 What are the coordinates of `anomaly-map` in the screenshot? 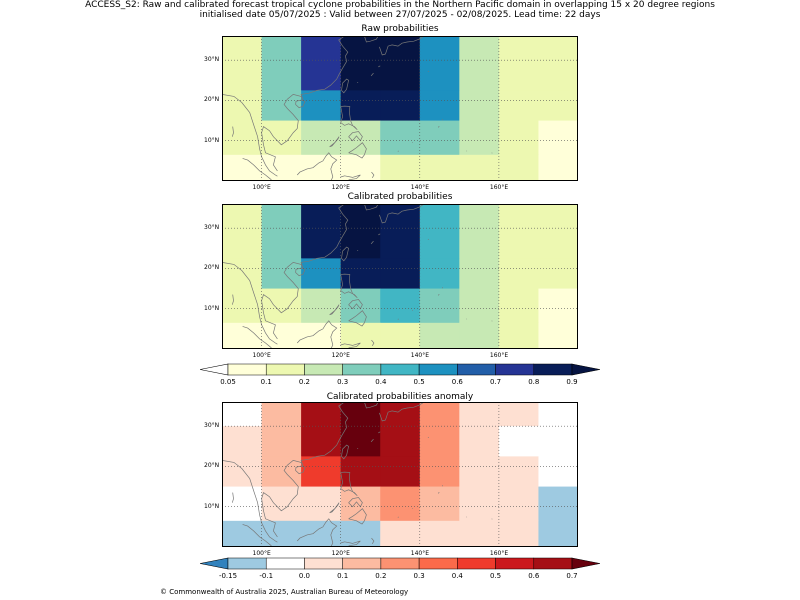 It's located at (400, 474).